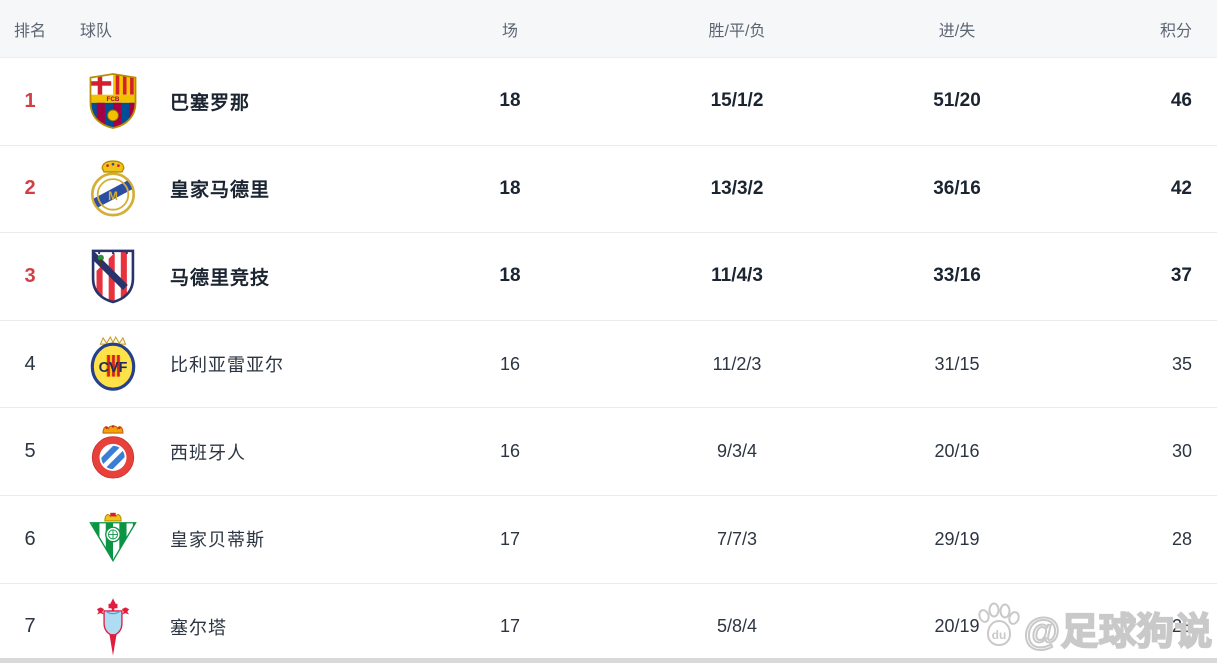 The width and height of the screenshot is (1217, 663). What do you see at coordinates (227, 365) in the screenshot?
I see `team-name: 比利亚雷亚尔` at bounding box center [227, 365].